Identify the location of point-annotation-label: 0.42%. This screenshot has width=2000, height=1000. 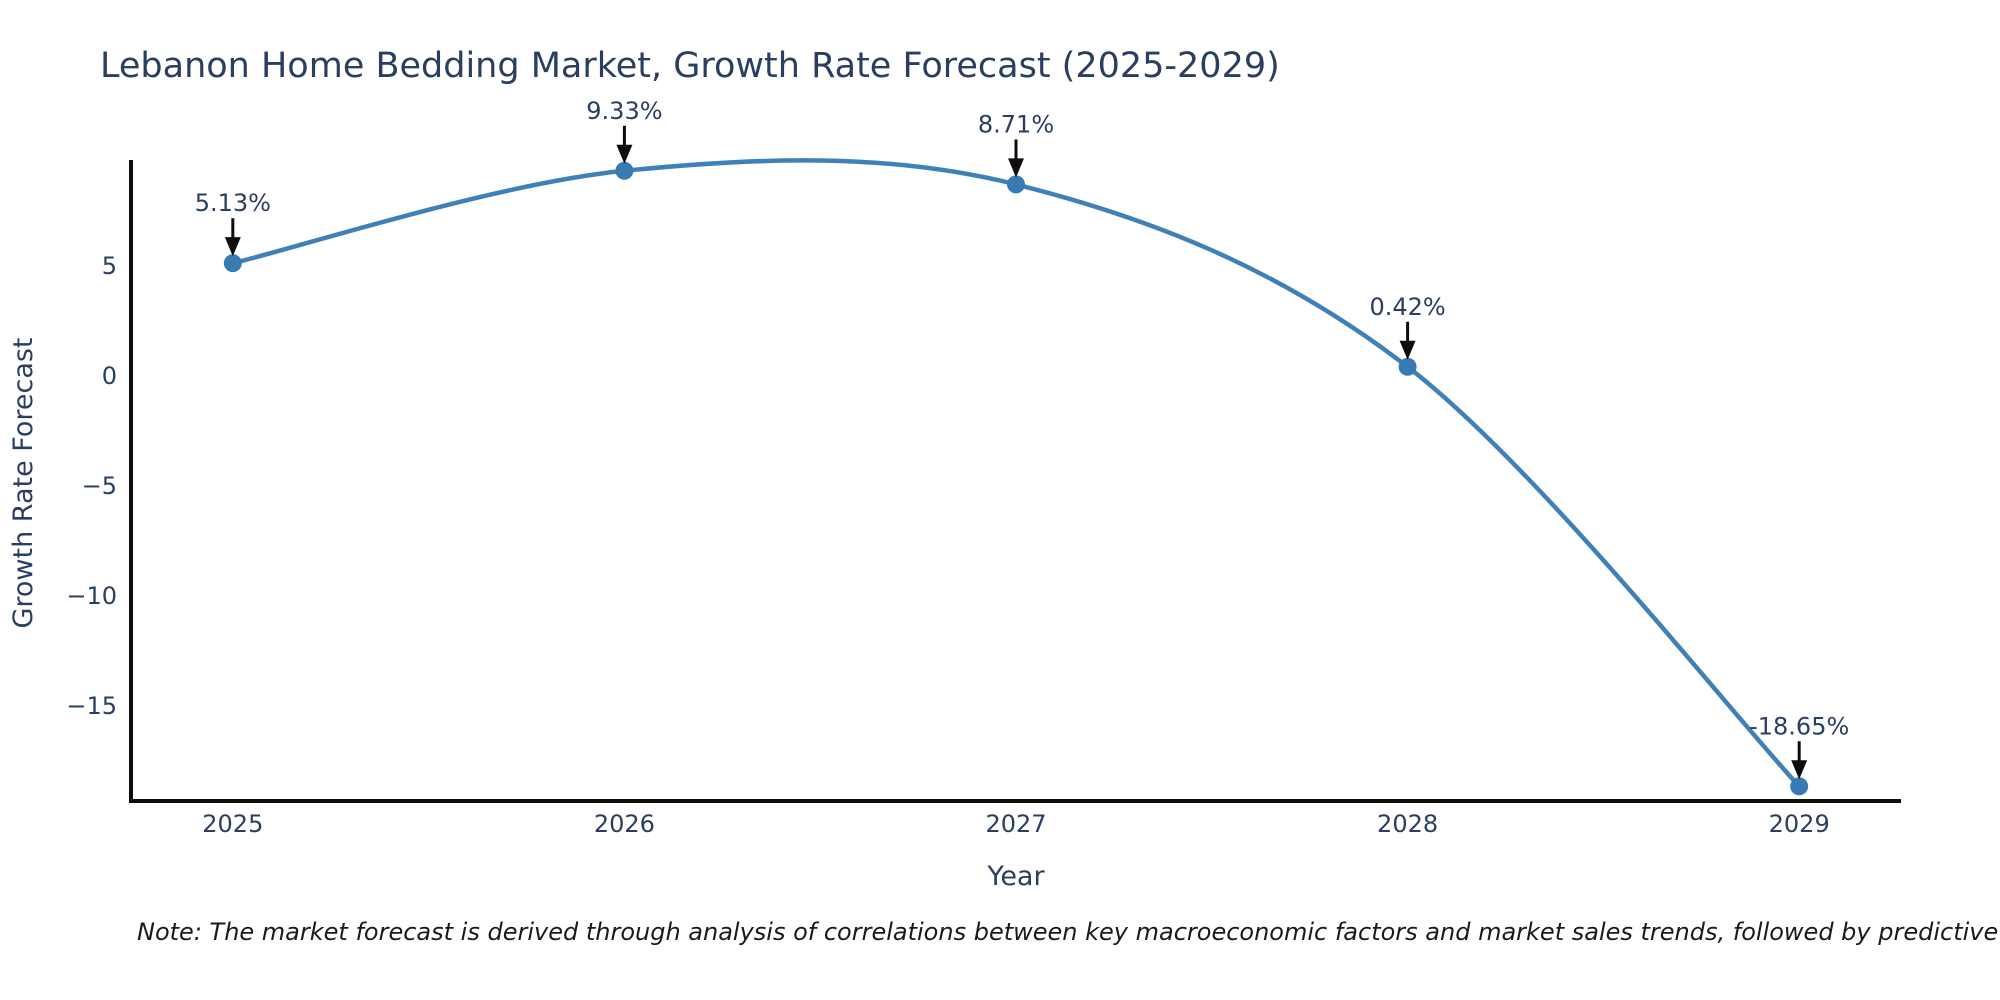
(1407, 307).